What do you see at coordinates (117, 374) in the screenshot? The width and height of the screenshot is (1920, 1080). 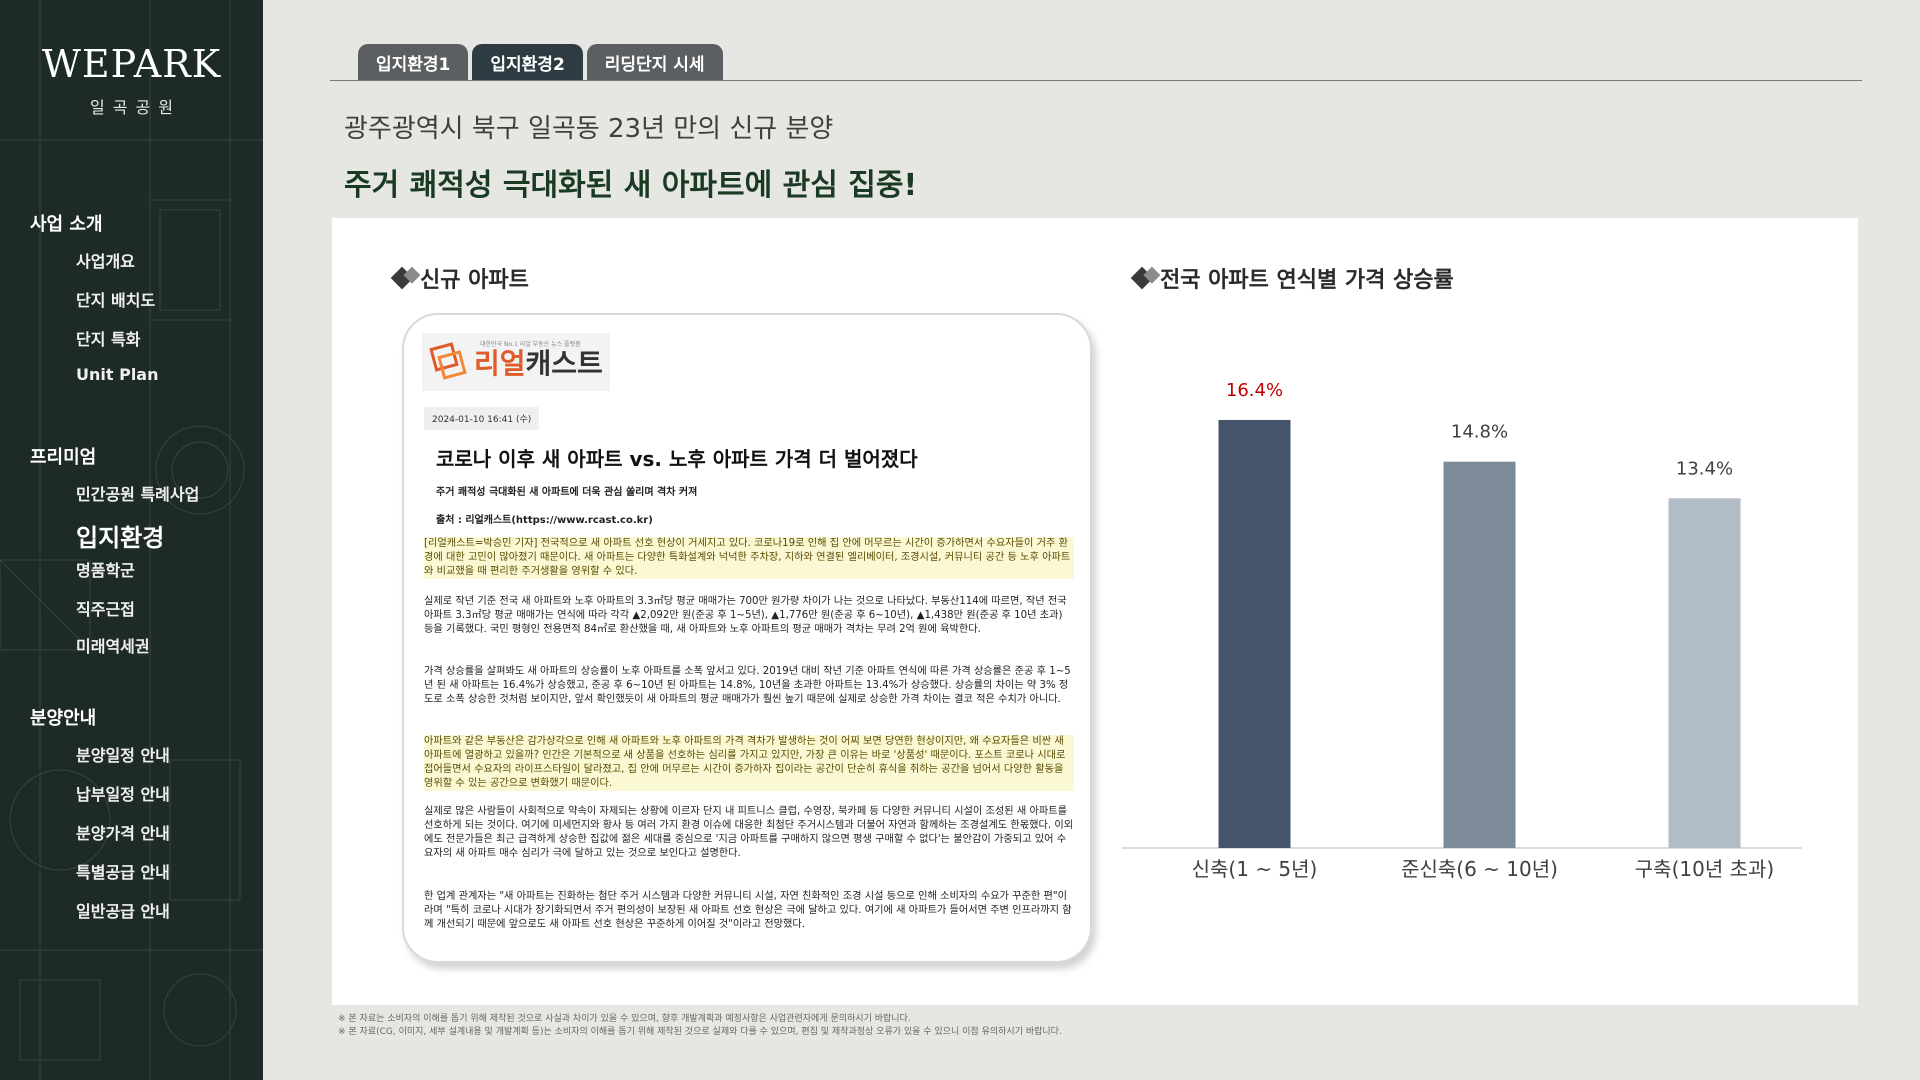 I see `nav-item-unit-plan: Unit Plan` at bounding box center [117, 374].